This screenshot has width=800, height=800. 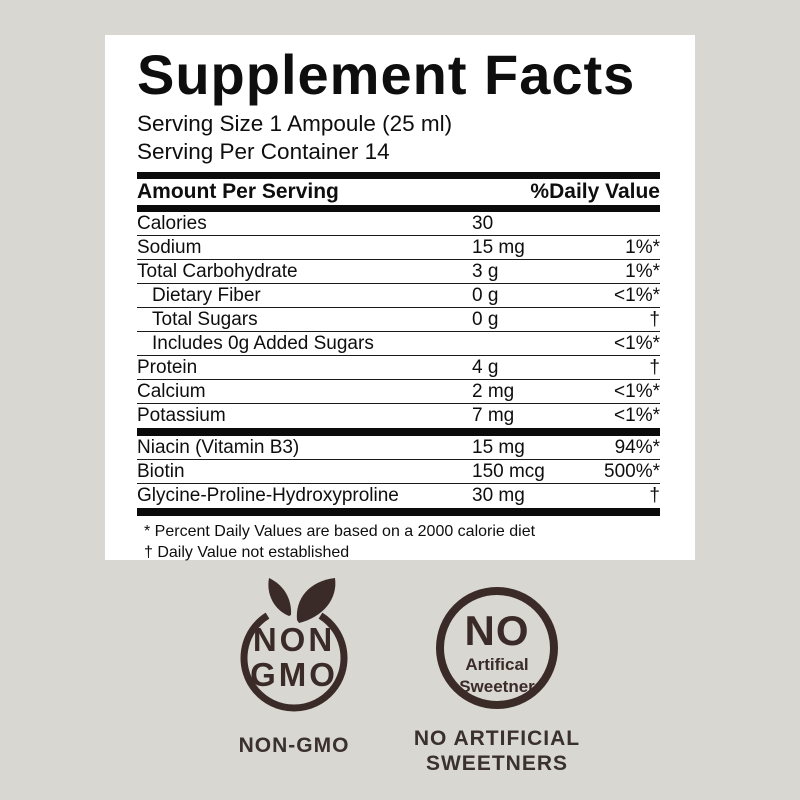 What do you see at coordinates (497, 738) in the screenshot?
I see `no-sweetener-caption-line1: NO ARTIFICIAL` at bounding box center [497, 738].